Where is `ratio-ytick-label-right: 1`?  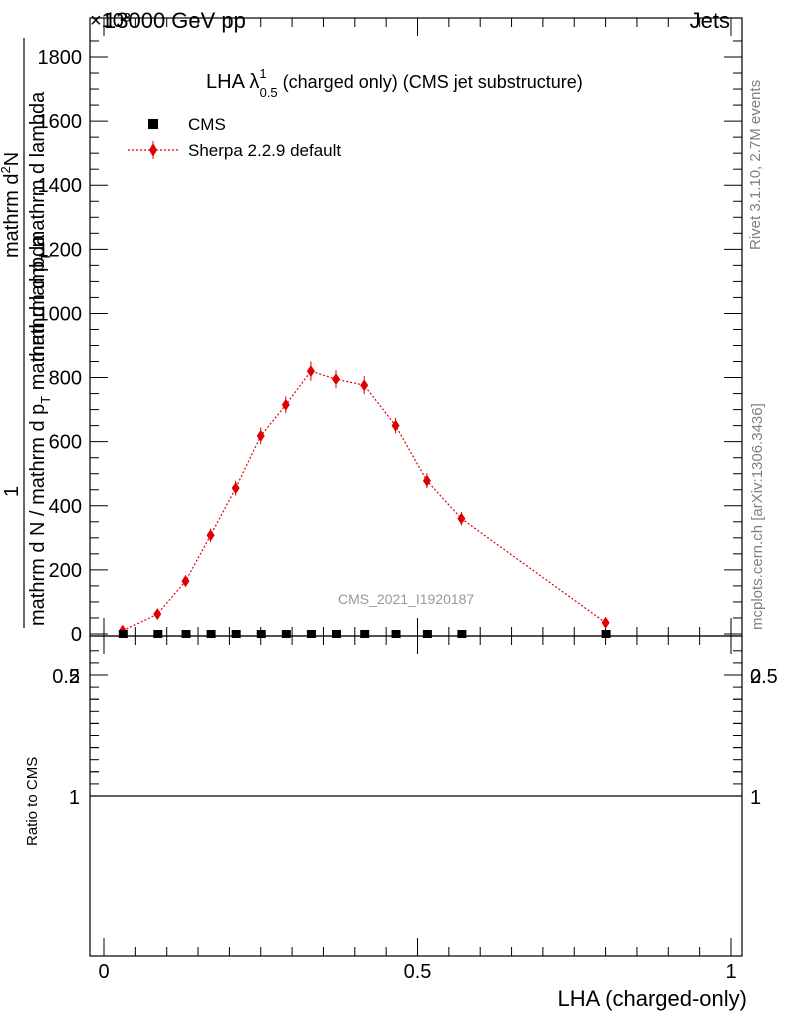
ratio-ytick-label-right: 1 is located at coordinates (755, 798).